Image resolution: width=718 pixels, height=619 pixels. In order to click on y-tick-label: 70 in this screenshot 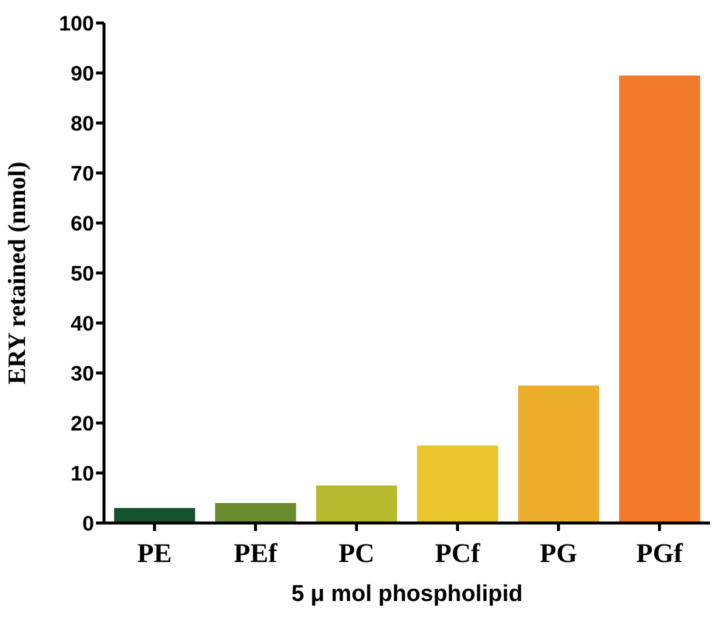, I will do `click(82, 174)`.